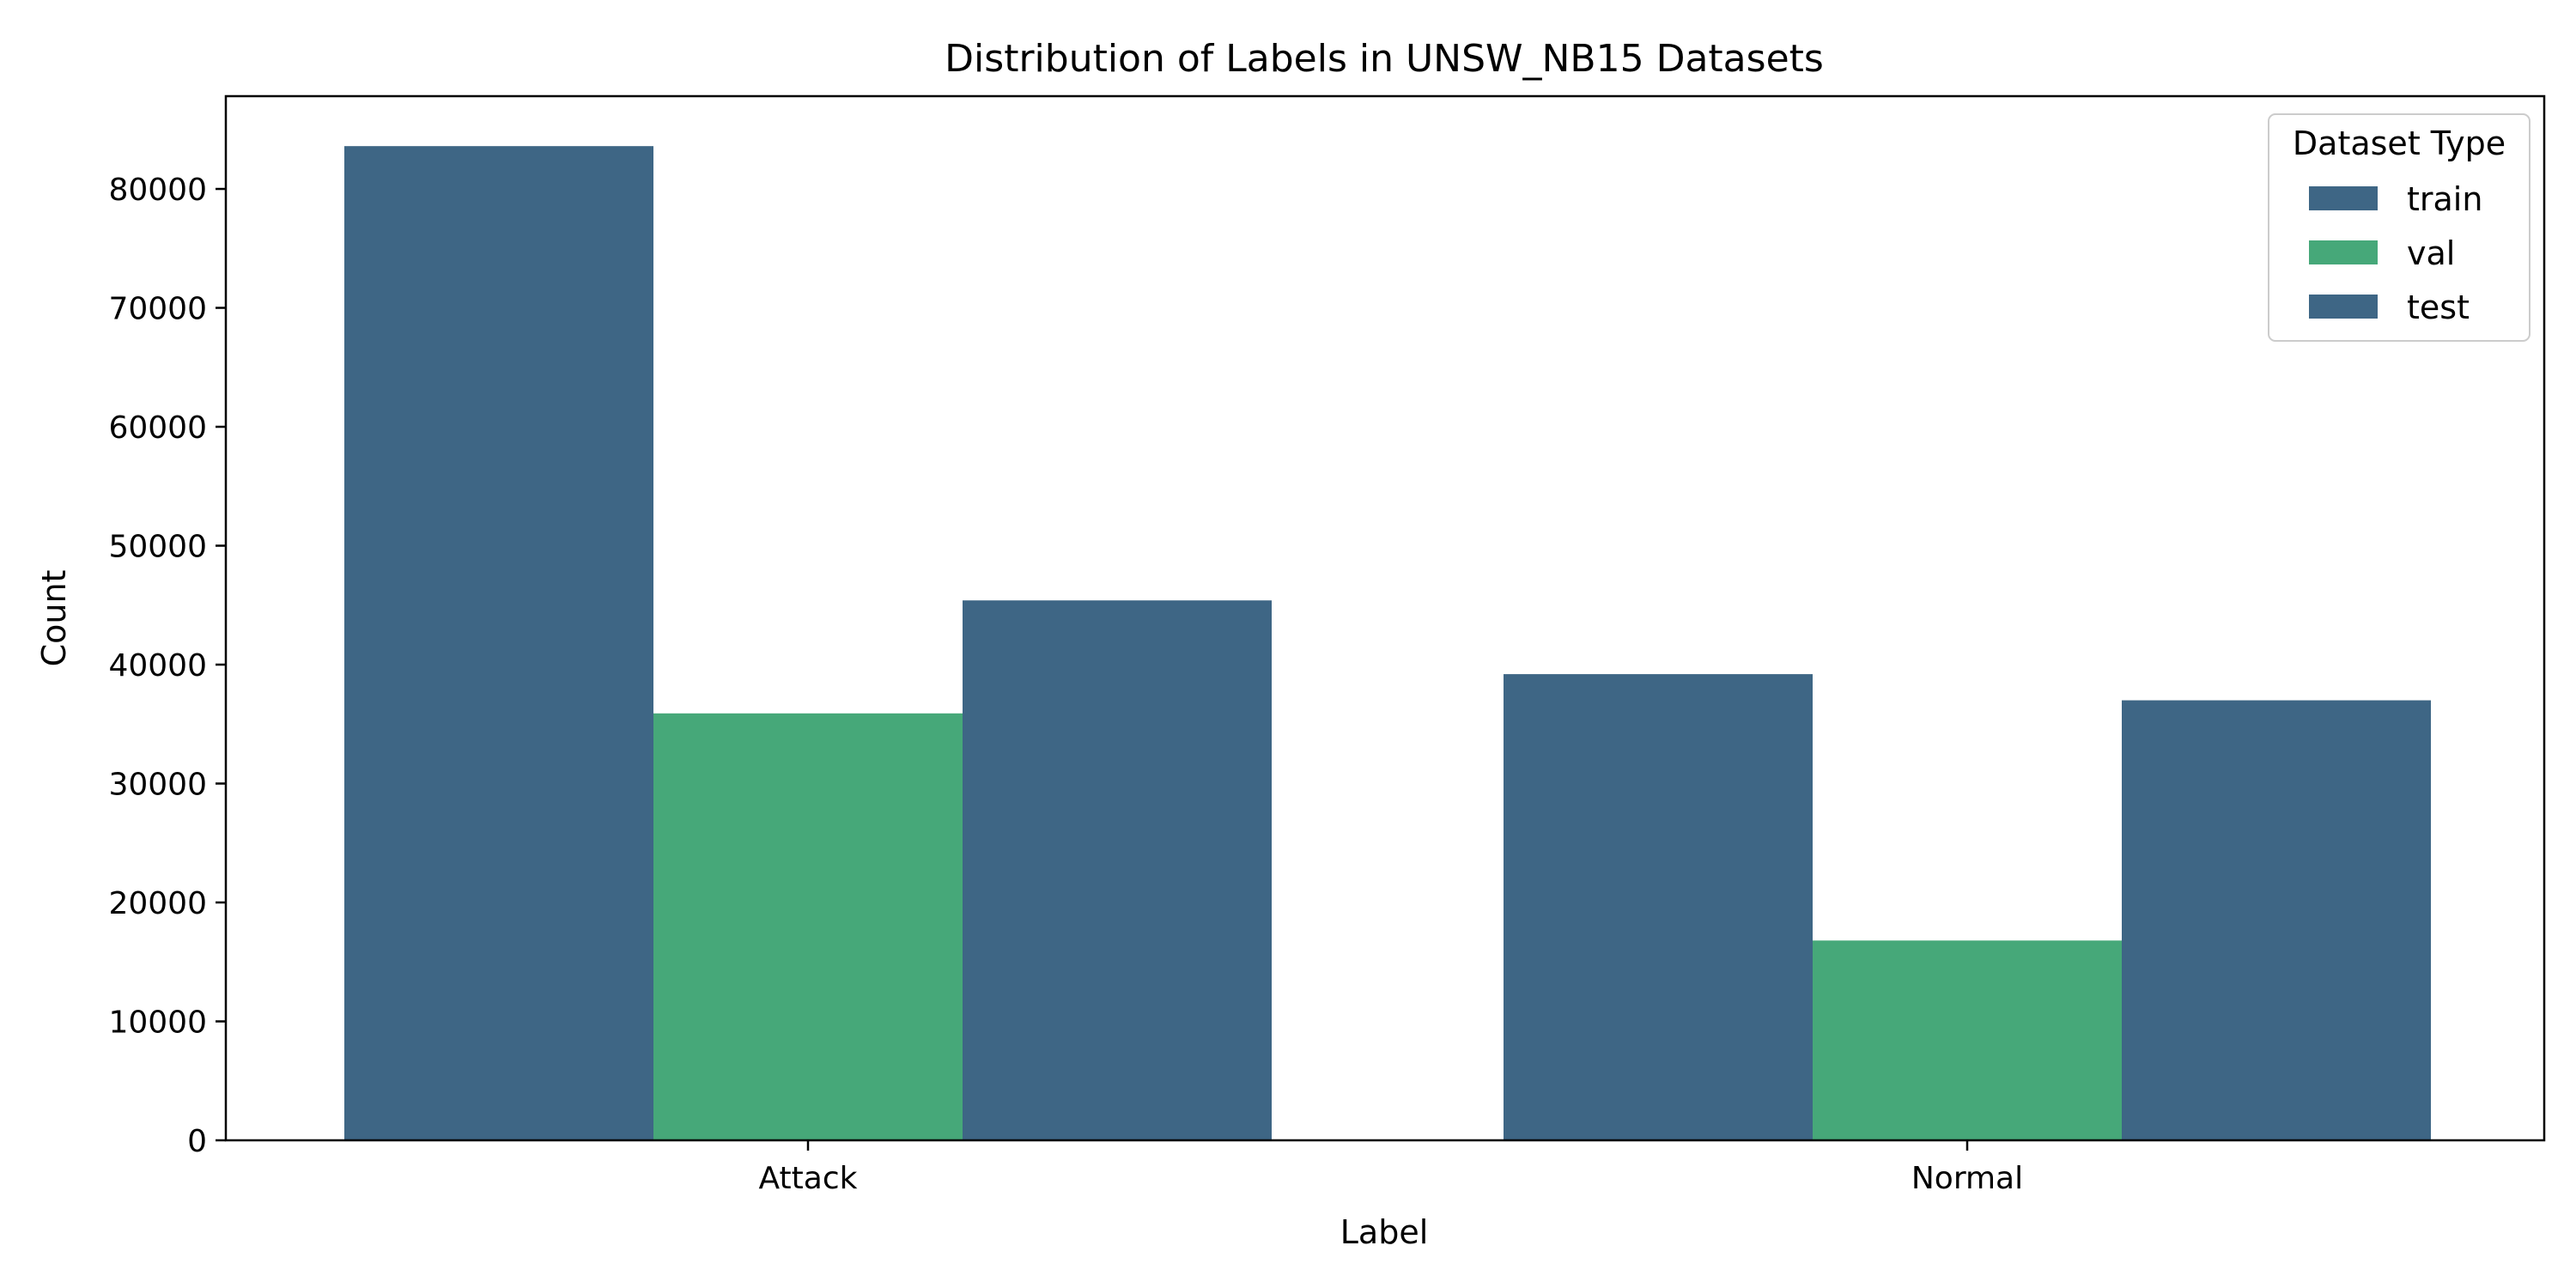 This screenshot has height=1288, width=2576. Describe the element at coordinates (2276, 920) in the screenshot. I see `bar-test-normal` at that location.